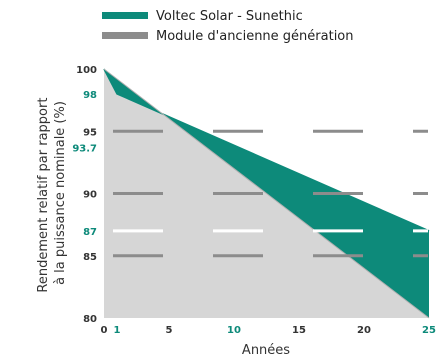  Describe the element at coordinates (117, 330) in the screenshot. I see `x-tick-1: 1` at that location.